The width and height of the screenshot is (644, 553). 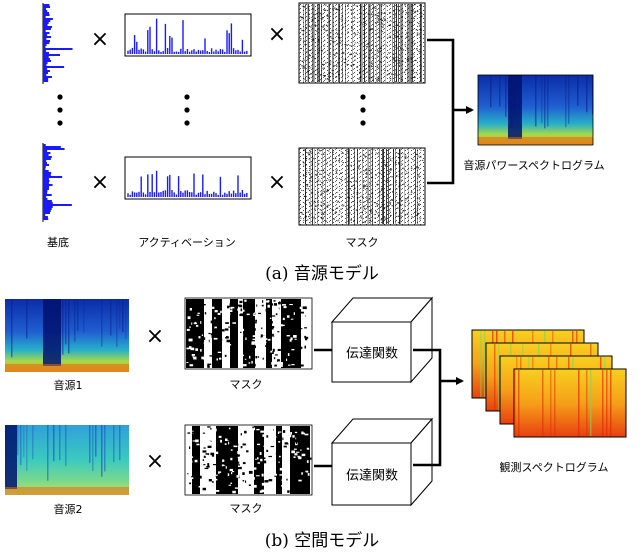 I want to click on observed-spectrogram-label: 観測スペクトログラム, so click(x=554, y=467).